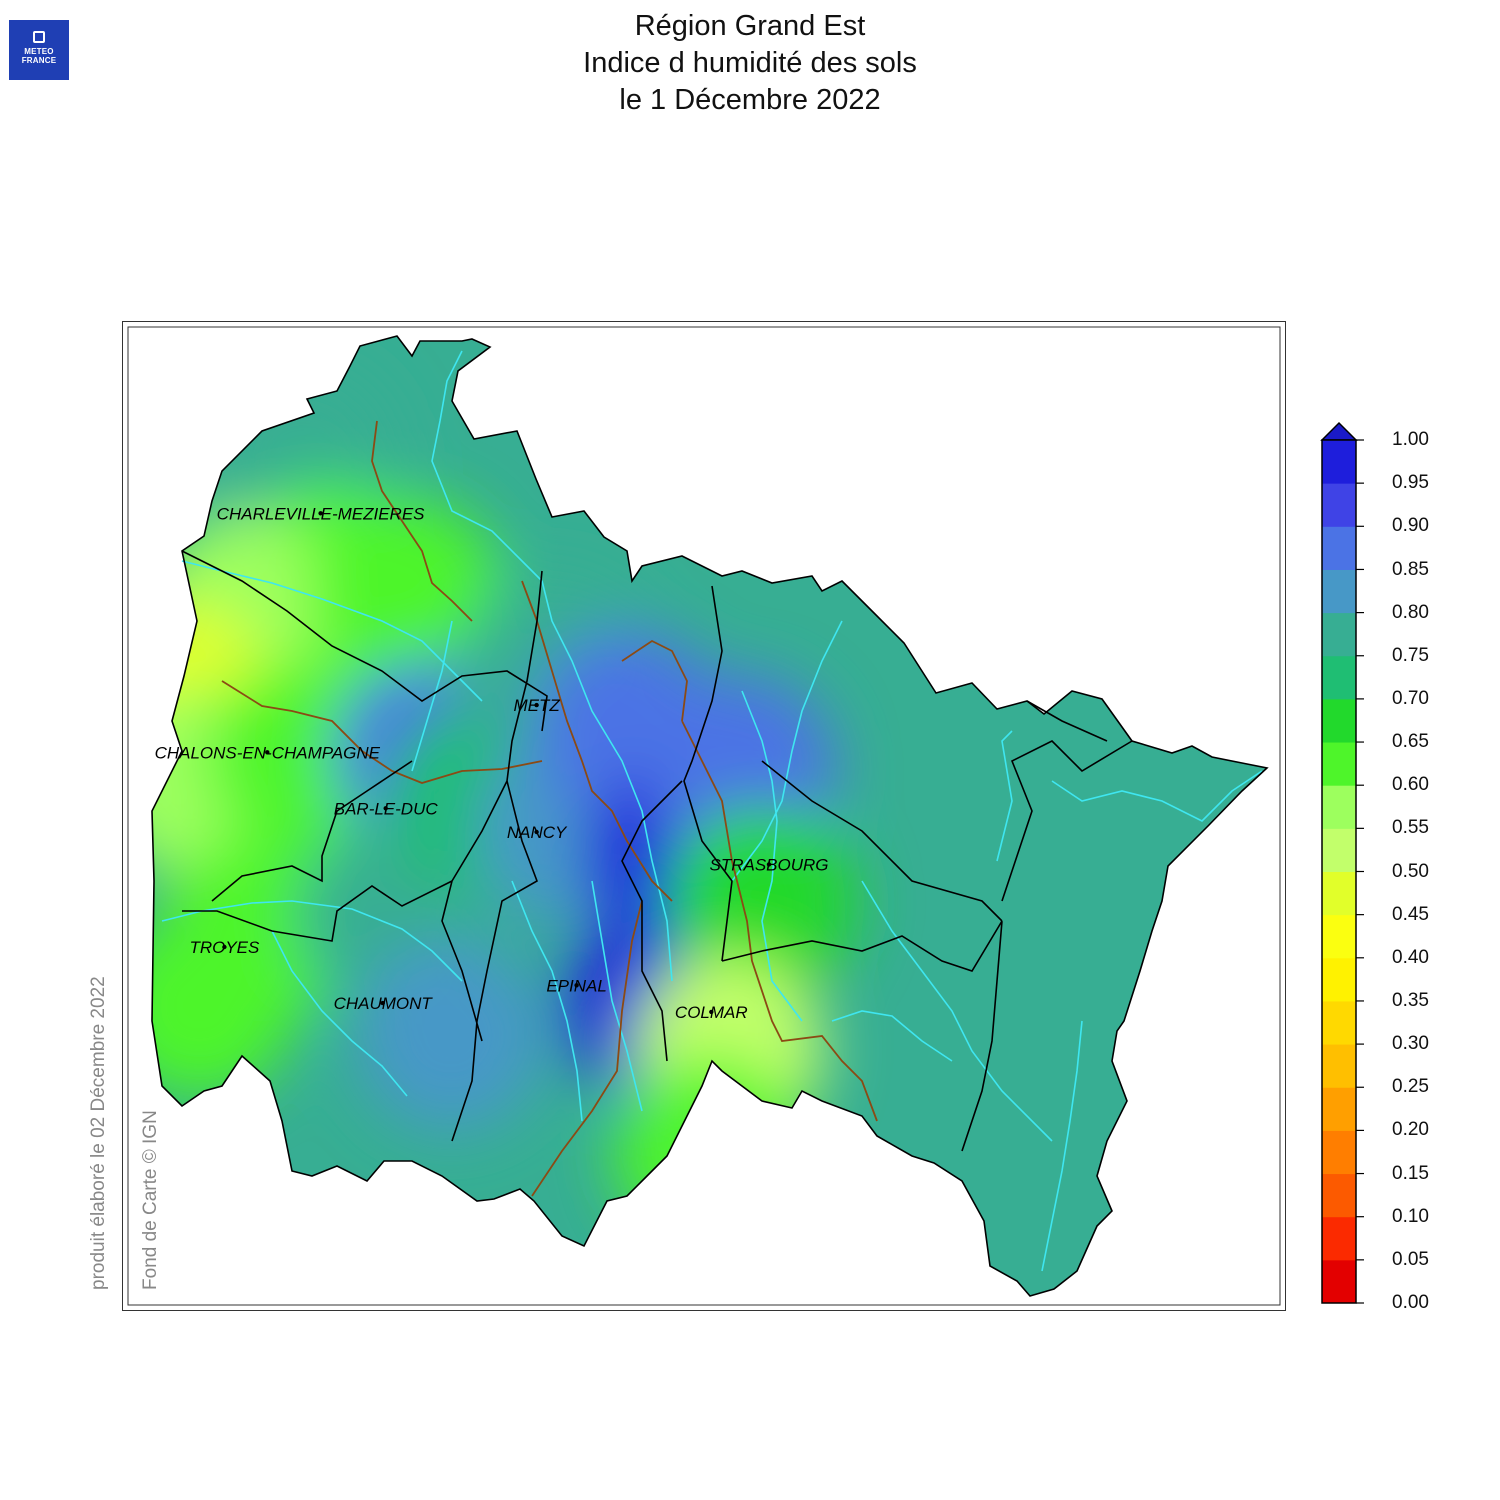 Image resolution: width=1500 pixels, height=1500 pixels. I want to click on logo-text-line2: FRANCE, so click(39, 60).